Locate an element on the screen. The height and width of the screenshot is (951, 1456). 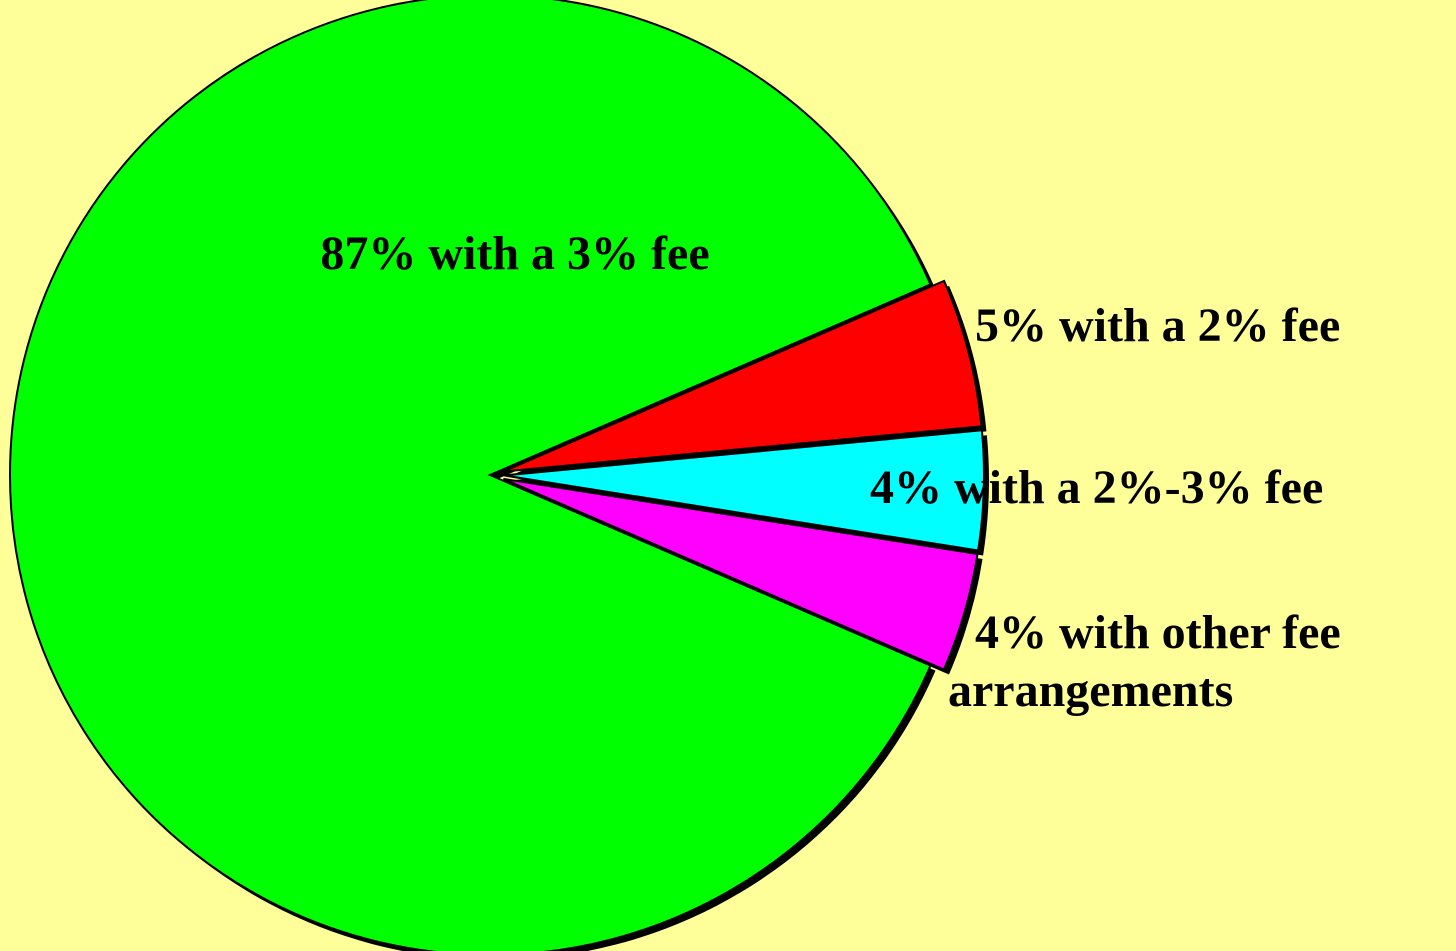
slice-label: 87% with a 3% fee is located at coordinates (514, 253).